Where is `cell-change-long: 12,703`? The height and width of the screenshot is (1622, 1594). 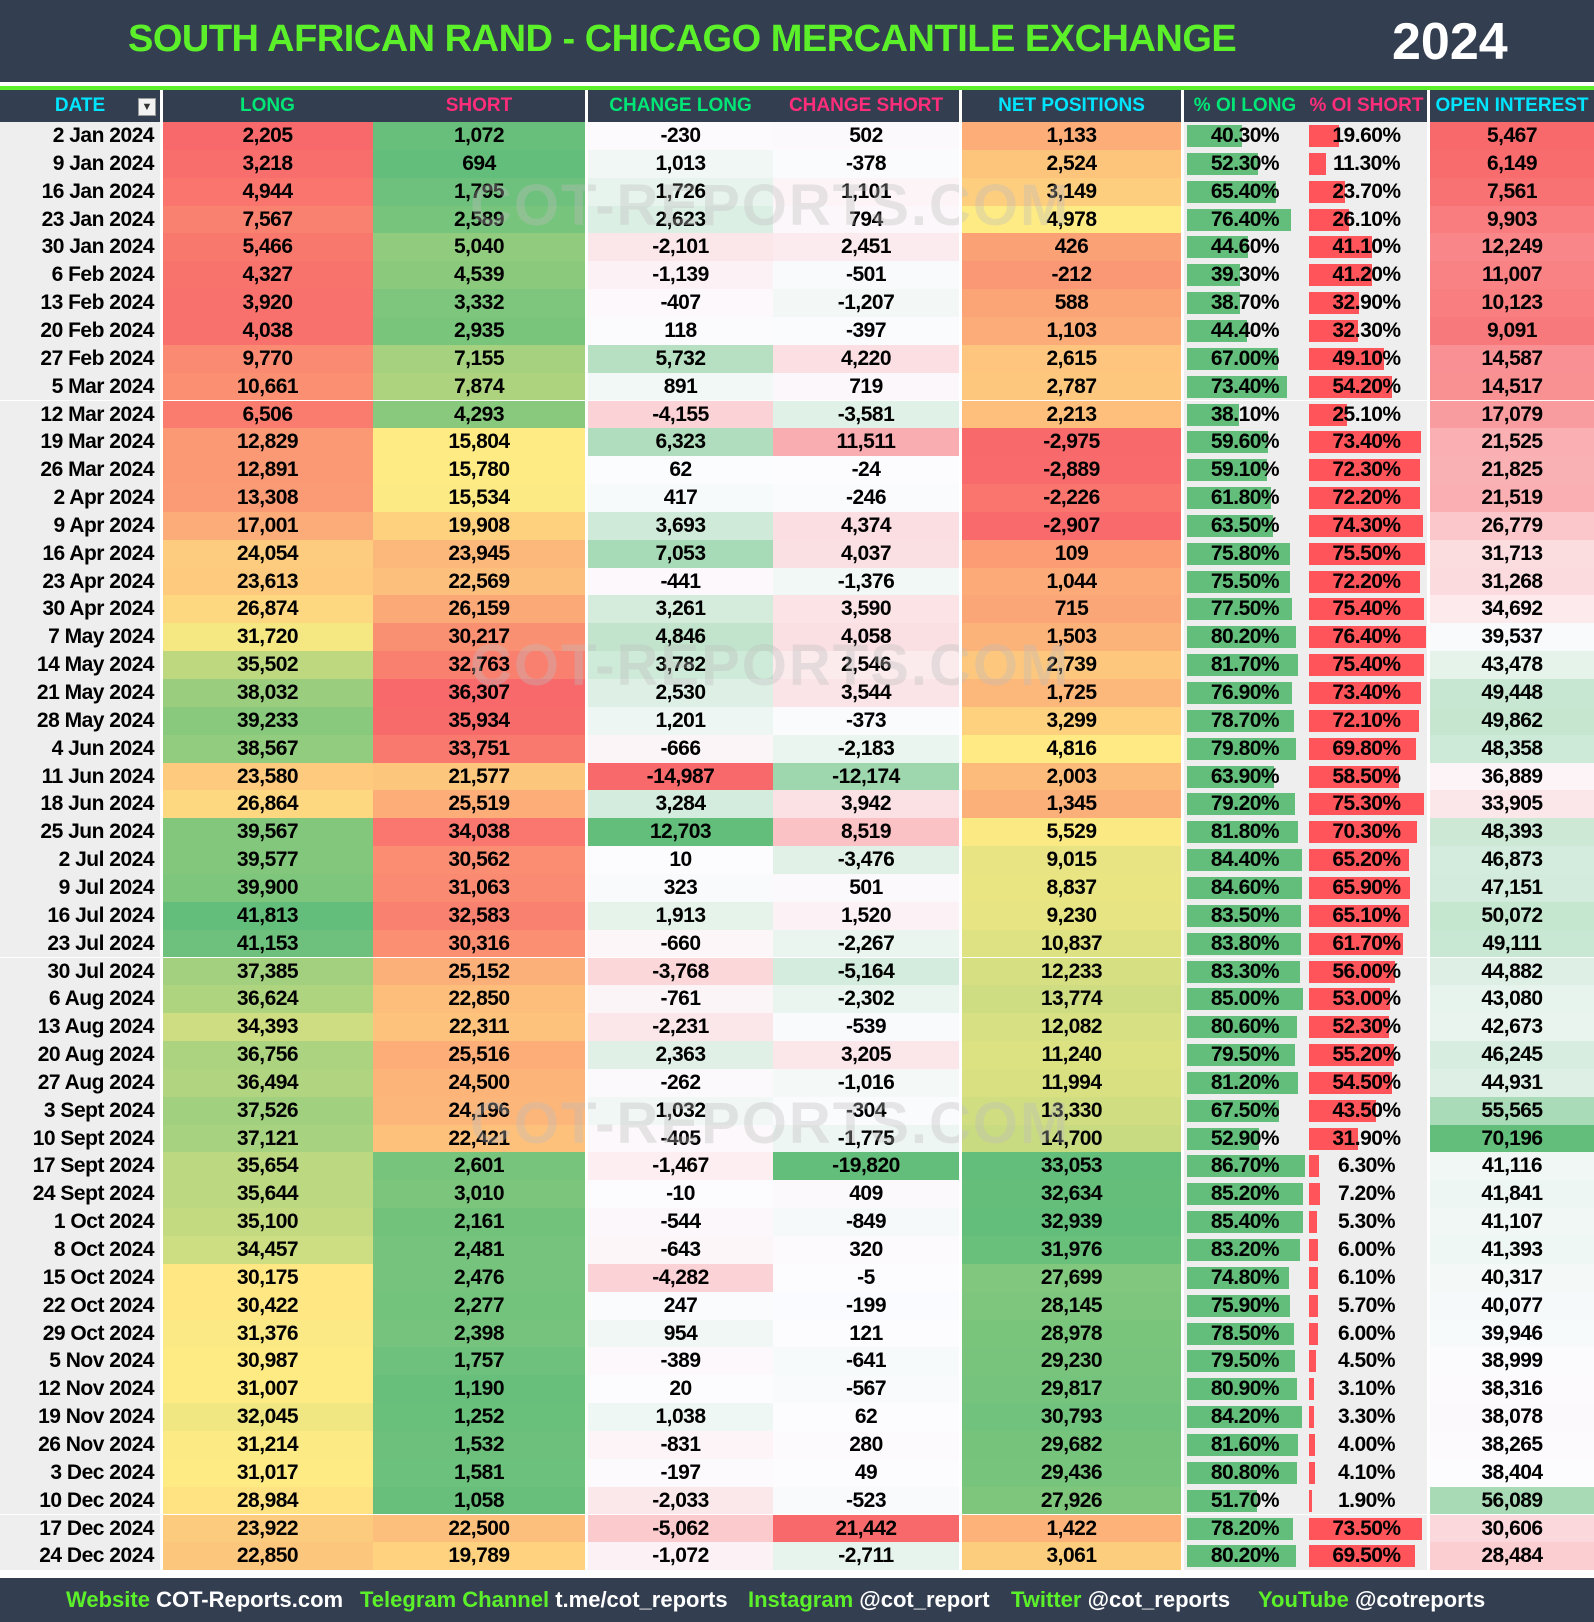
cell-change-long: 12,703 is located at coordinates (680, 832).